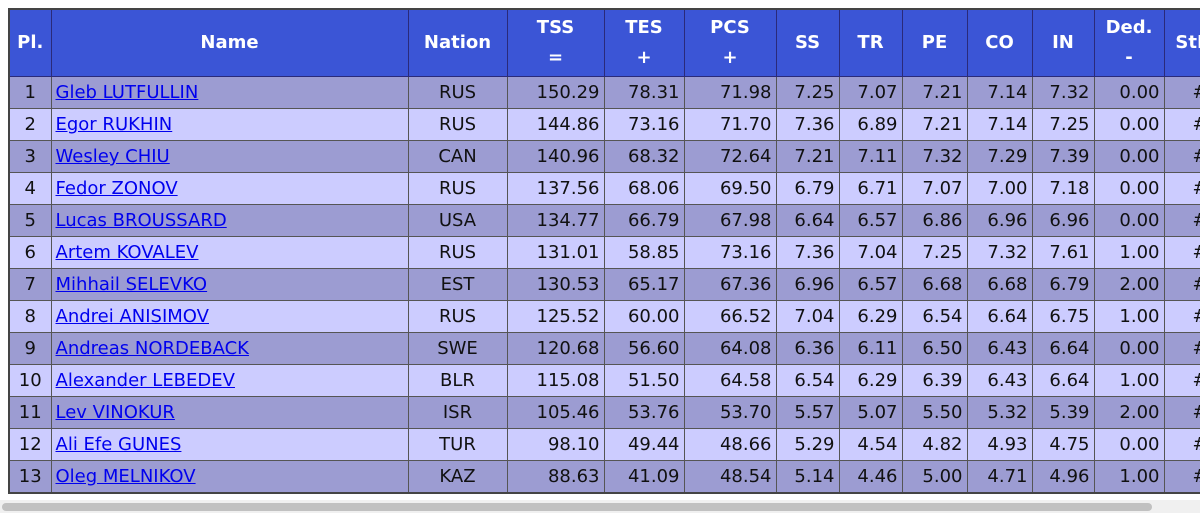  What do you see at coordinates (870, 444) in the screenshot?
I see `cell: 4.54` at bounding box center [870, 444].